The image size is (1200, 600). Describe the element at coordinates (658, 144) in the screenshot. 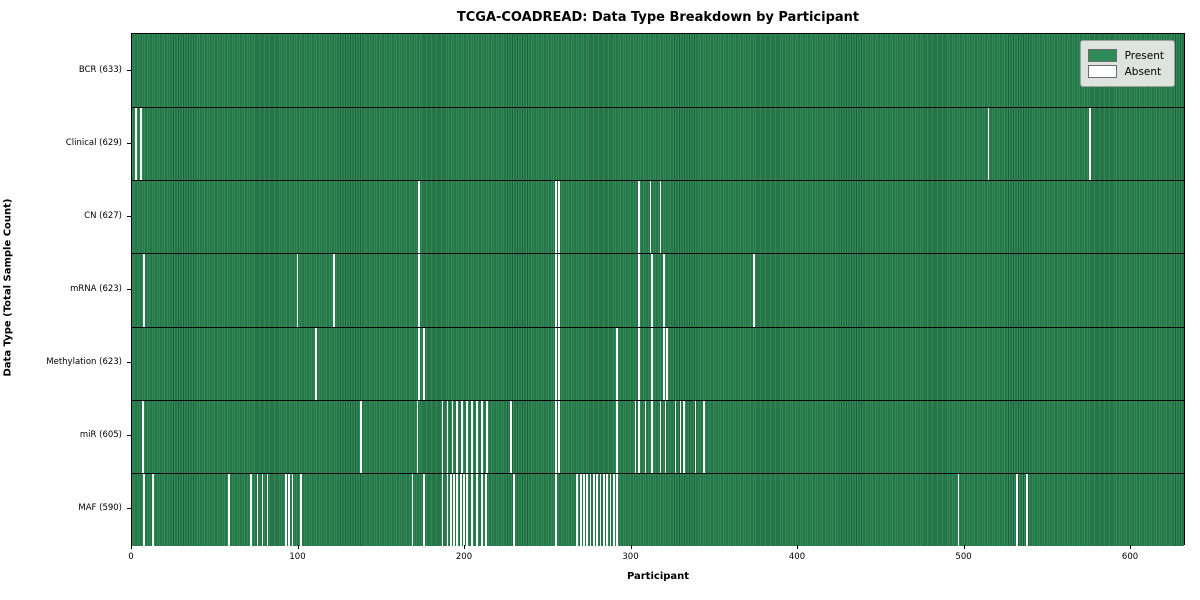

I see `row-band-clinical` at that location.